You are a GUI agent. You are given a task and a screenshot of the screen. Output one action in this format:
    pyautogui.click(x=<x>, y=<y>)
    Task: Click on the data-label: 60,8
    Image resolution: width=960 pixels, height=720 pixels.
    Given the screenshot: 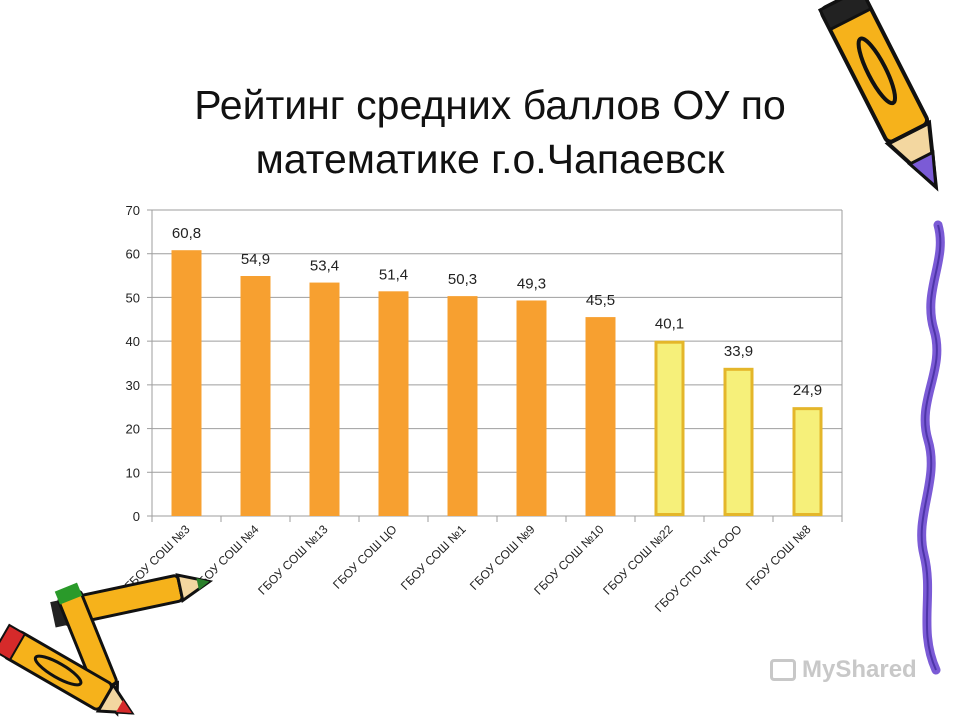 What is the action you would take?
    pyautogui.click(x=186, y=233)
    